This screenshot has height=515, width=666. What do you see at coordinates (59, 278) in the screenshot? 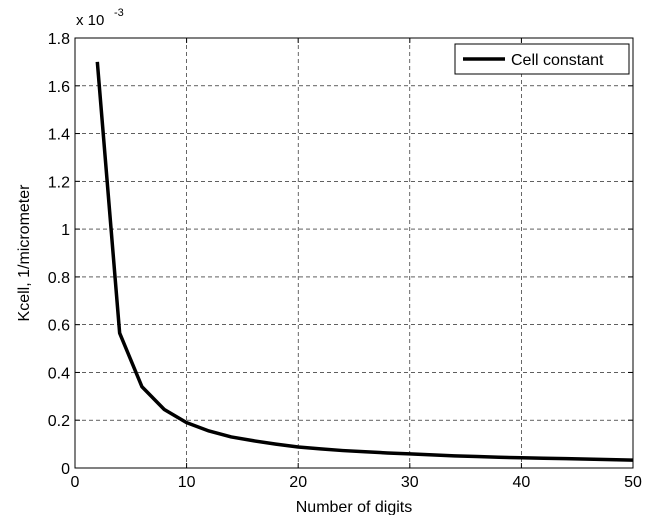
I see `y-tick-label: 0.8` at bounding box center [59, 278].